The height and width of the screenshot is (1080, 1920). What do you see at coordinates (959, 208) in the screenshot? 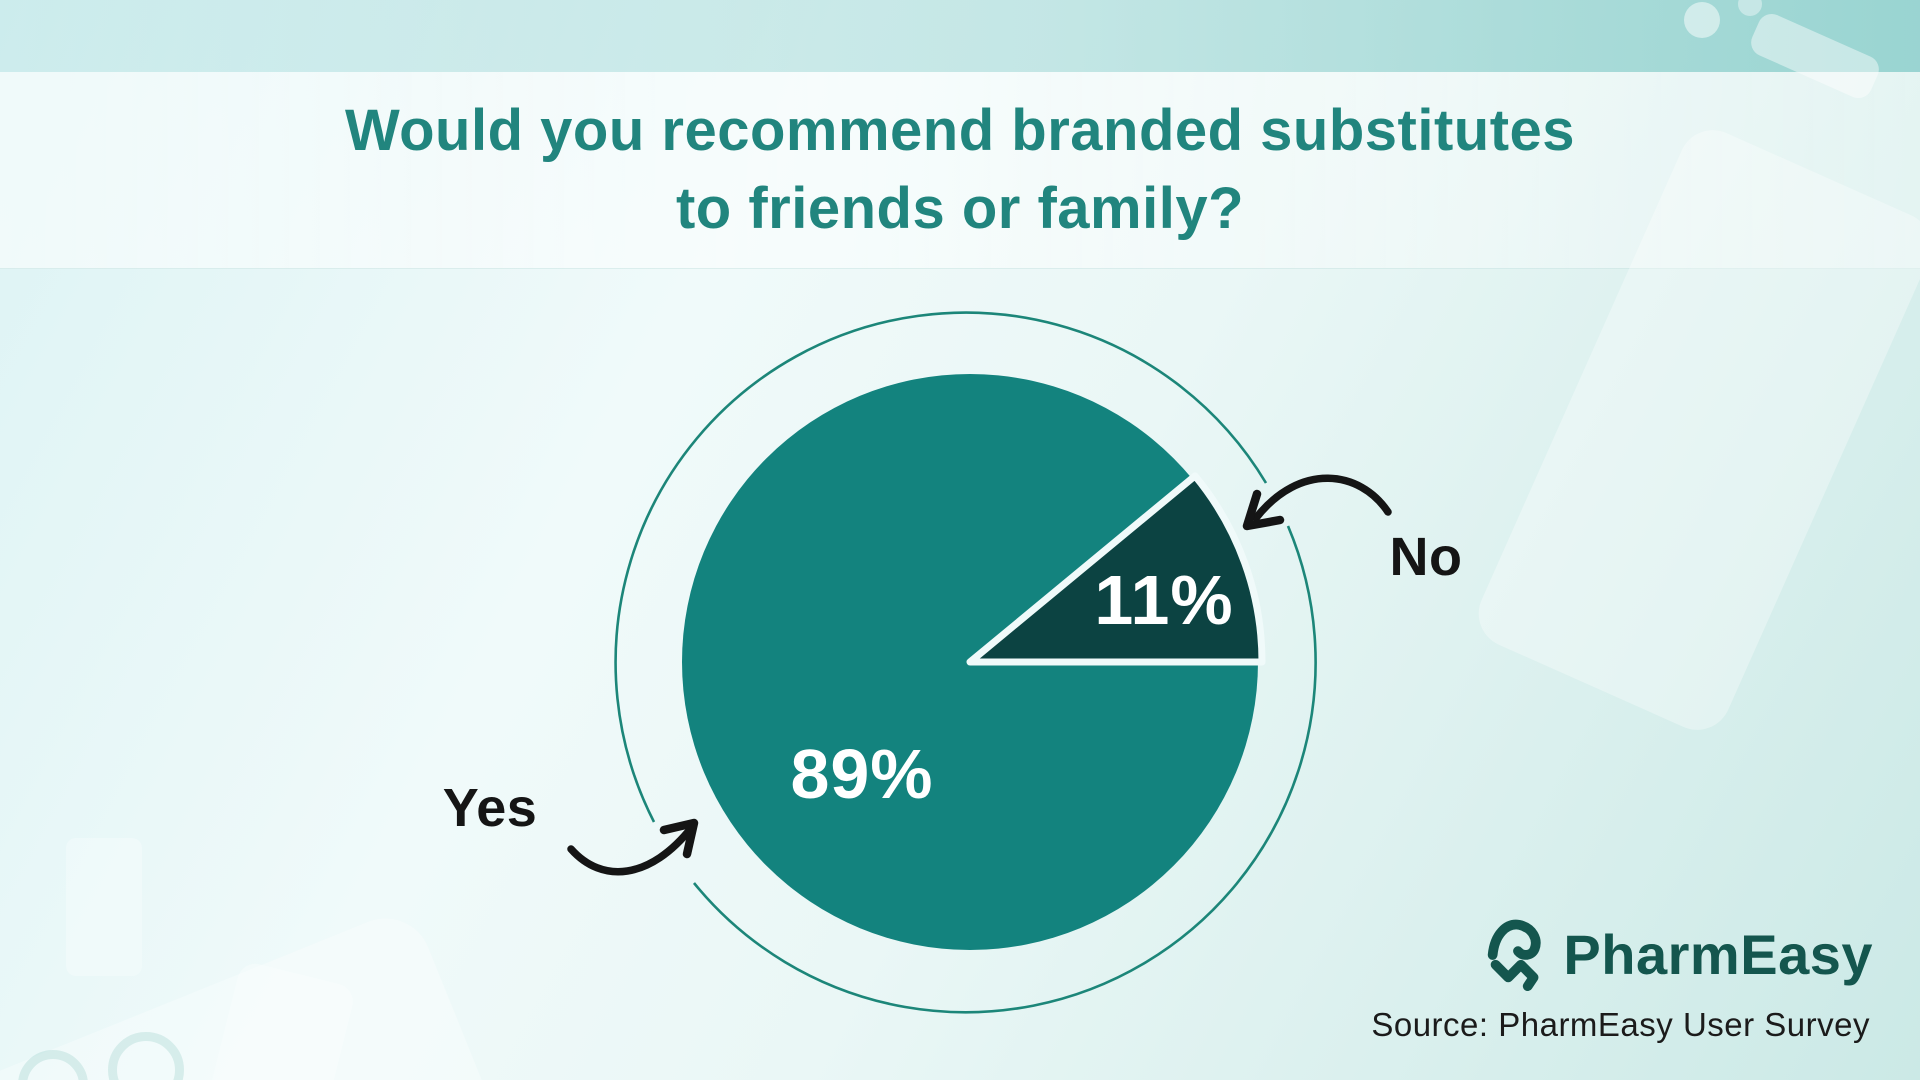
I see `chart-title-line2: to friends or family?` at bounding box center [959, 208].